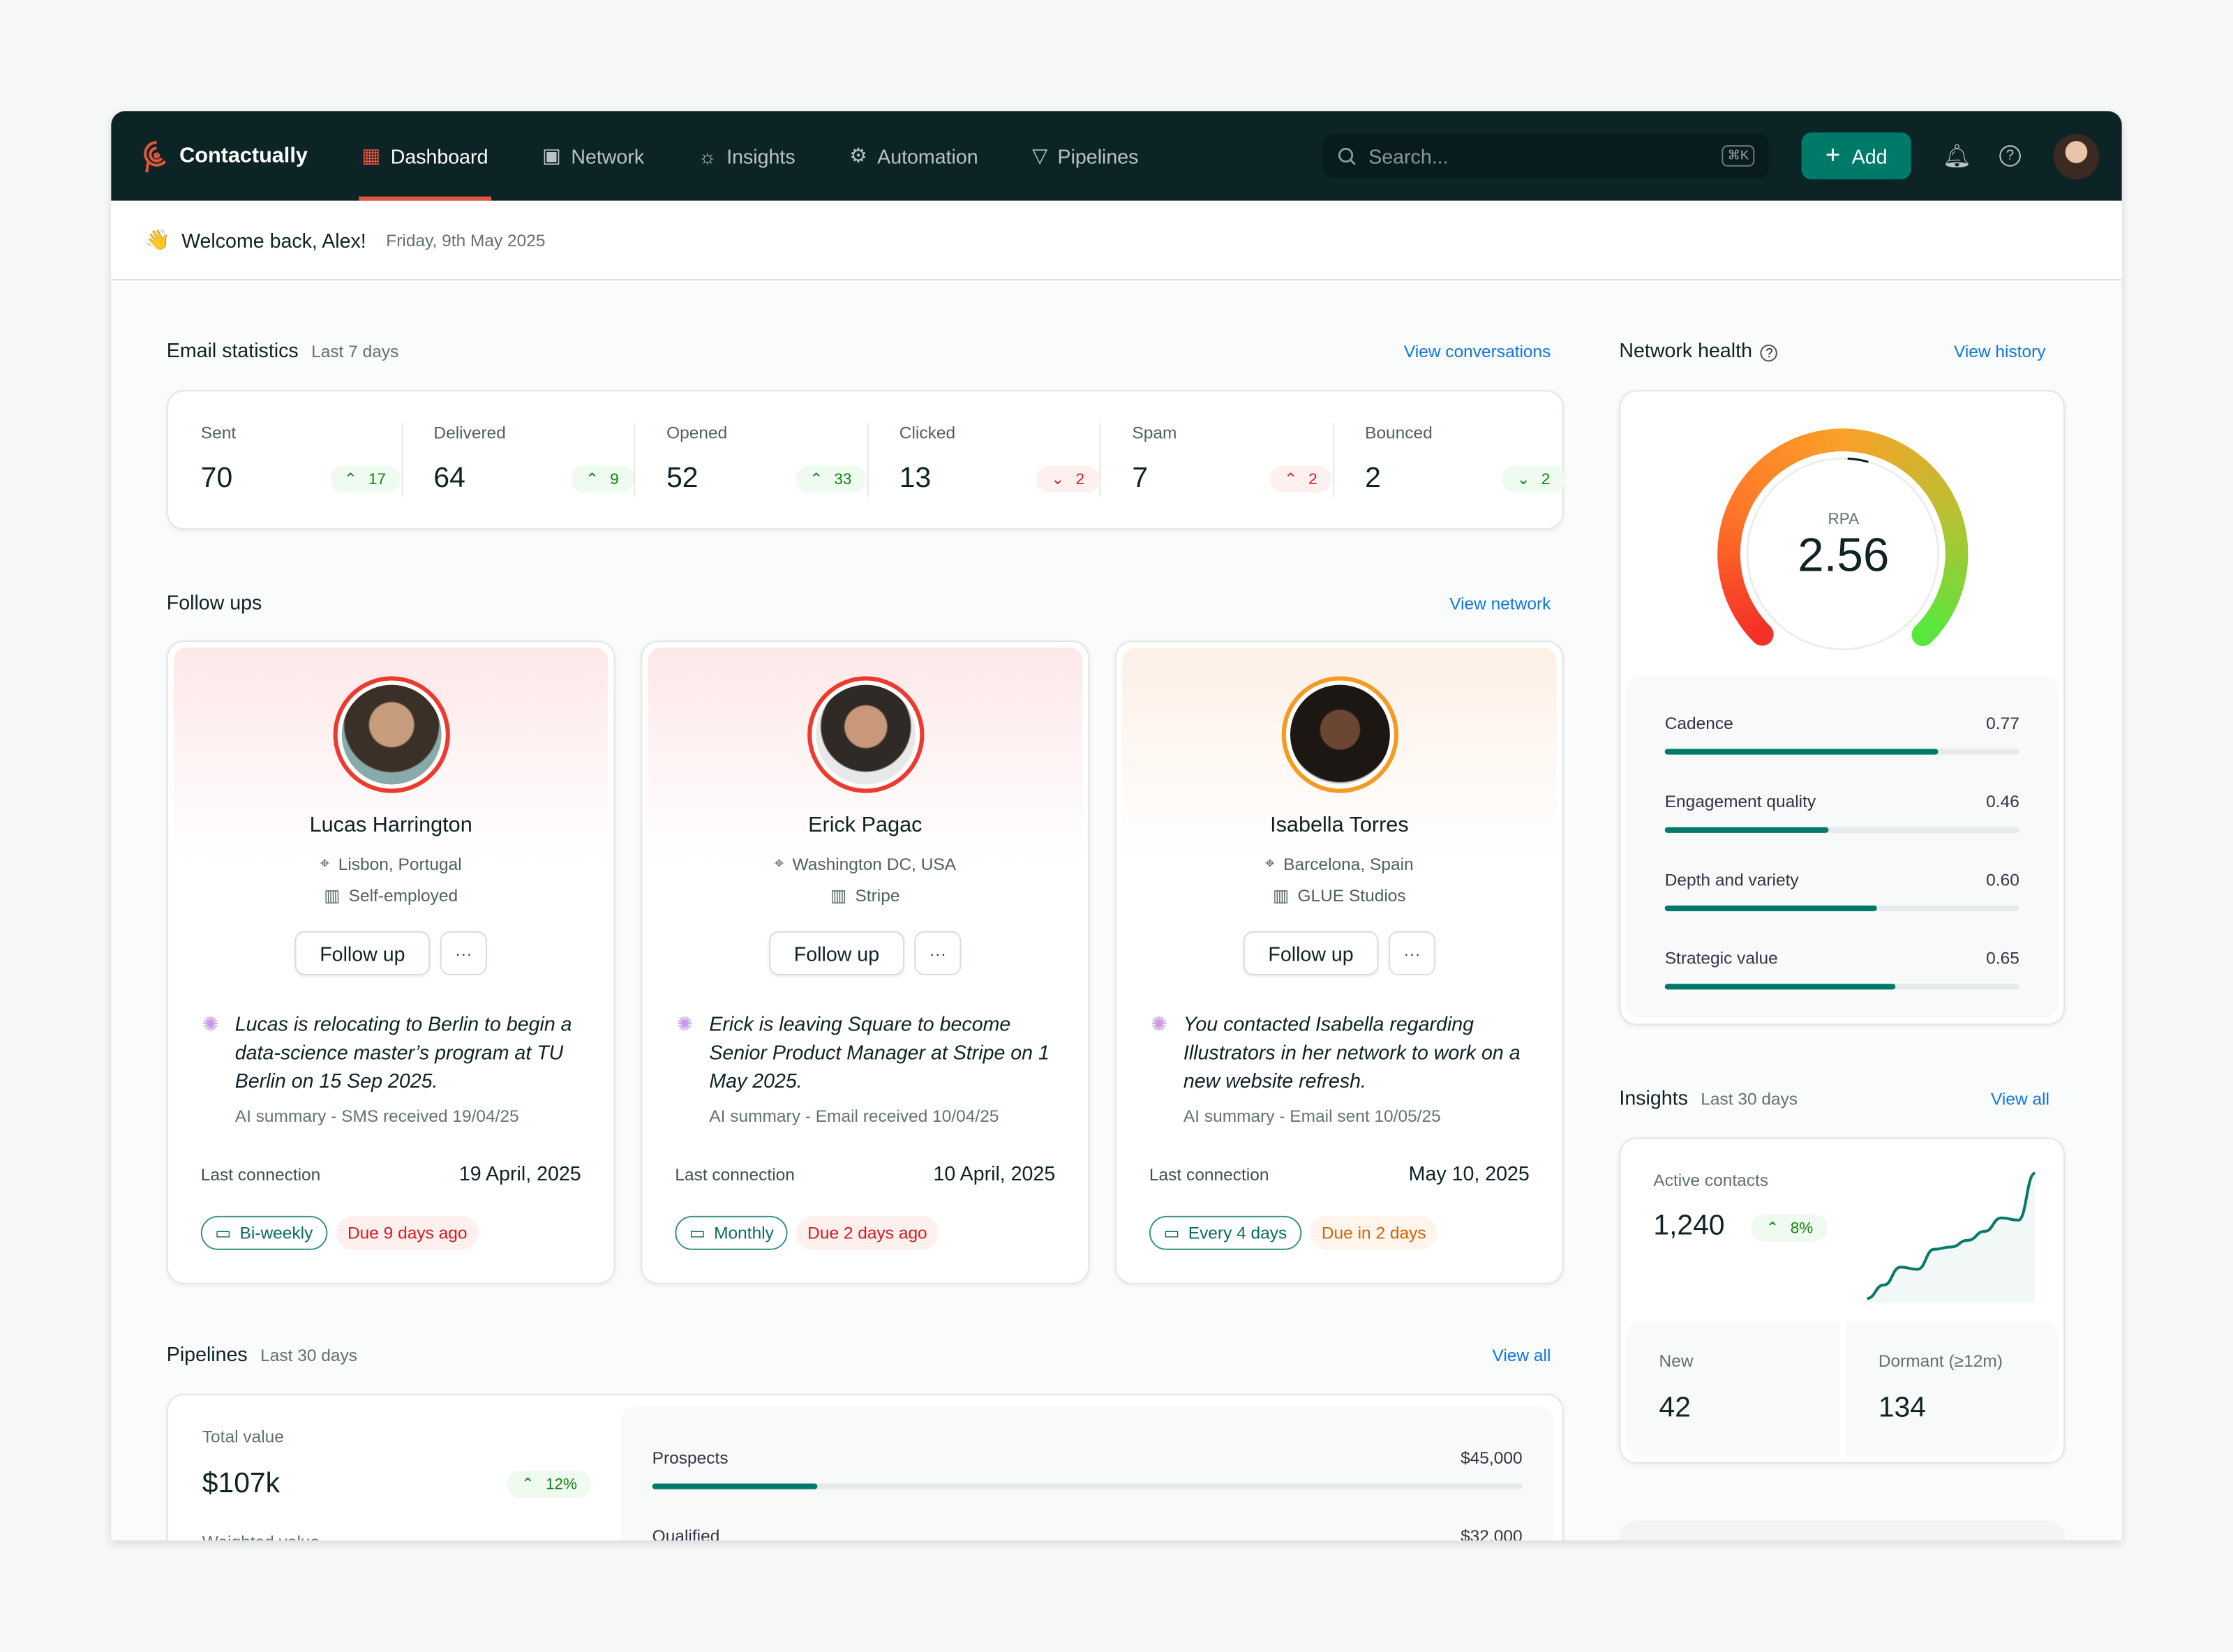  Describe the element at coordinates (273, 240) in the screenshot. I see `greeting: Welcome back, Alex!` at that location.